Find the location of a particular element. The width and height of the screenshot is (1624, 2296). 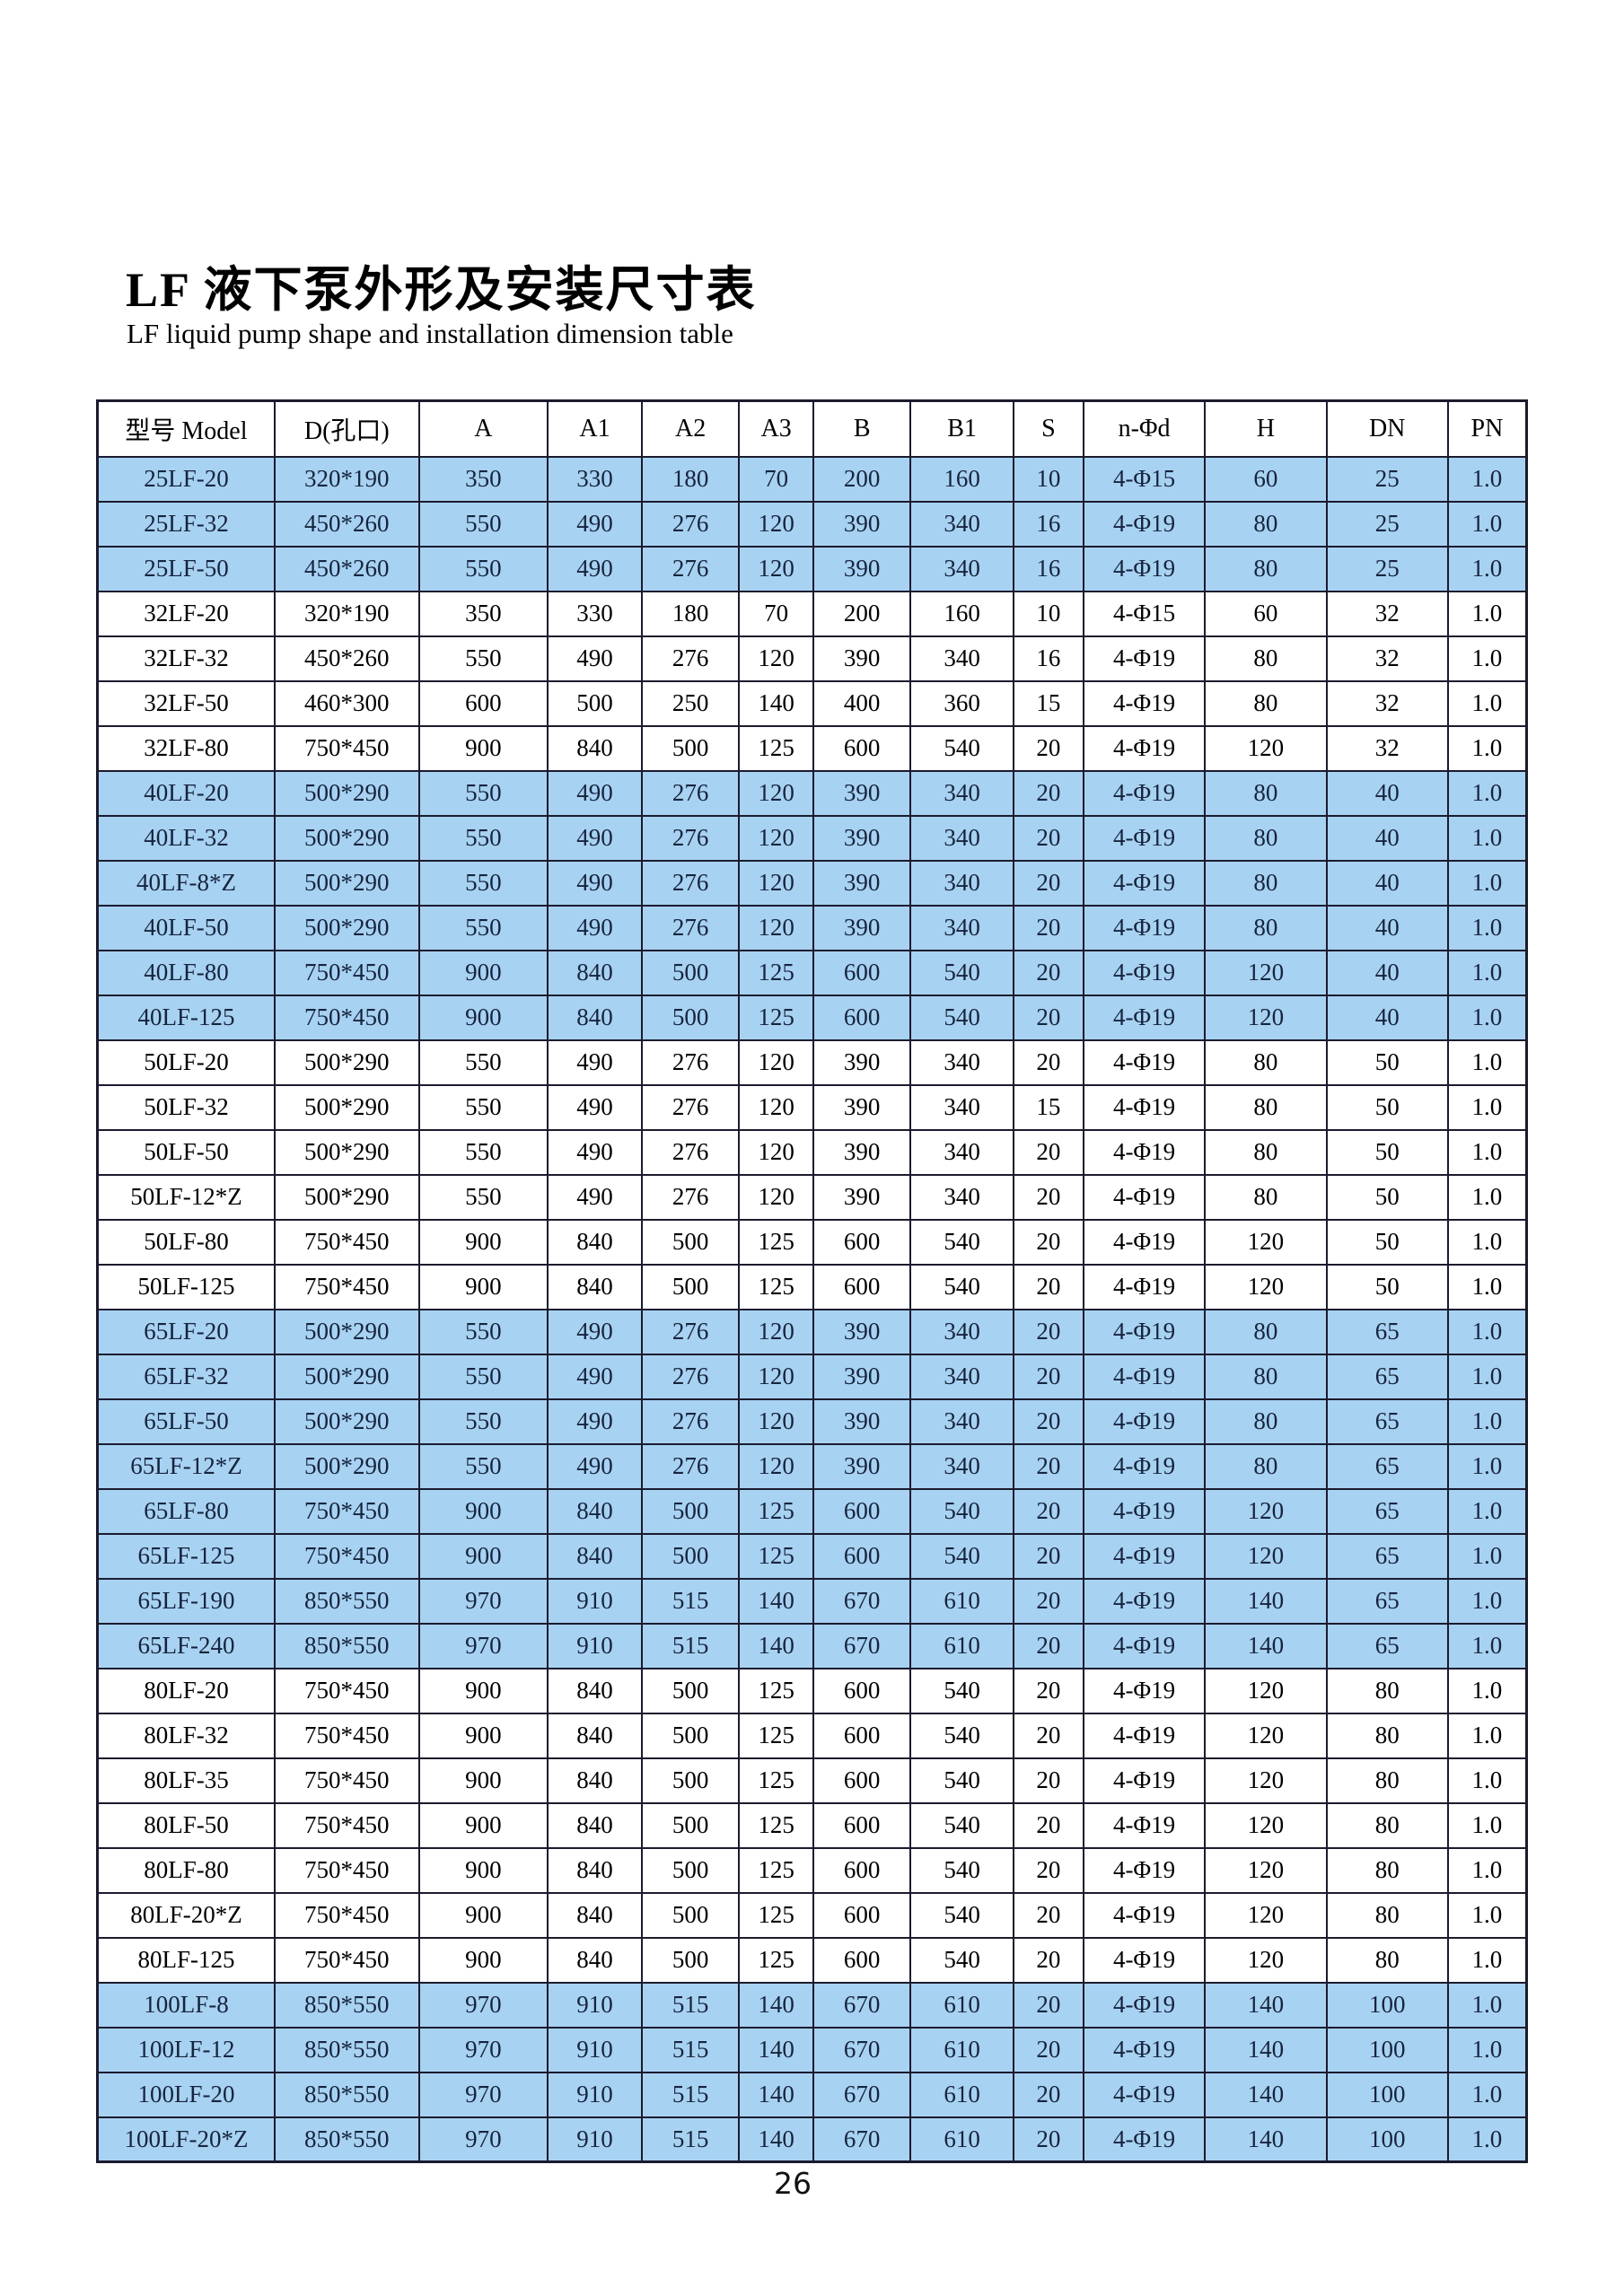

value-cell: 970 is located at coordinates (483, 2139).